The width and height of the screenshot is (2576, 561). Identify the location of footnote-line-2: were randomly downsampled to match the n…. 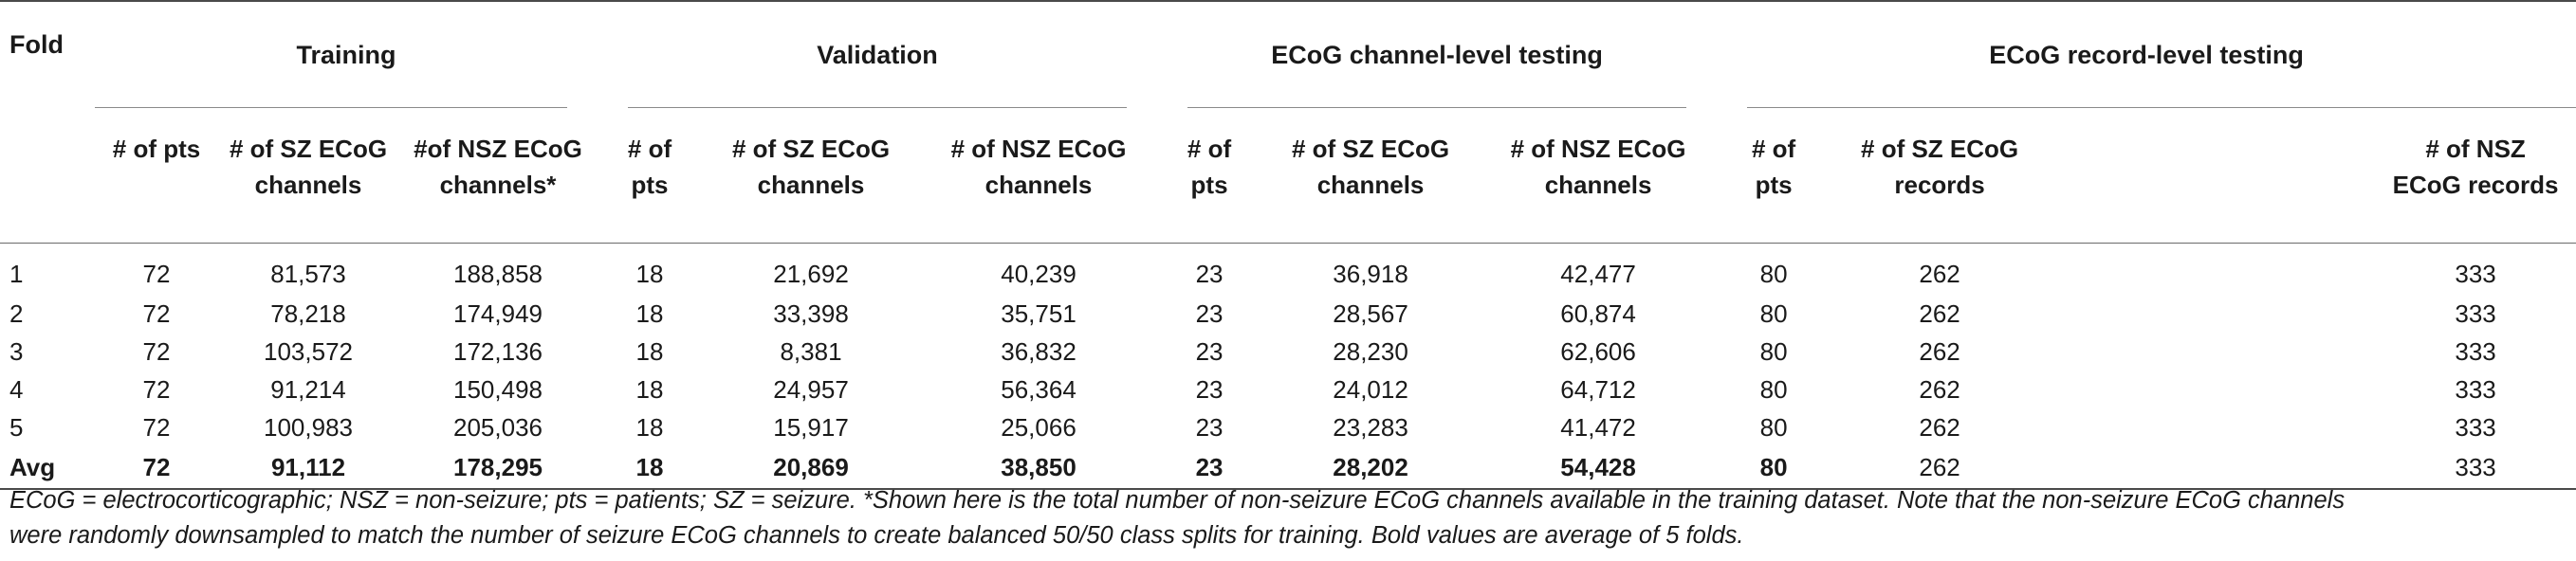
(876, 535).